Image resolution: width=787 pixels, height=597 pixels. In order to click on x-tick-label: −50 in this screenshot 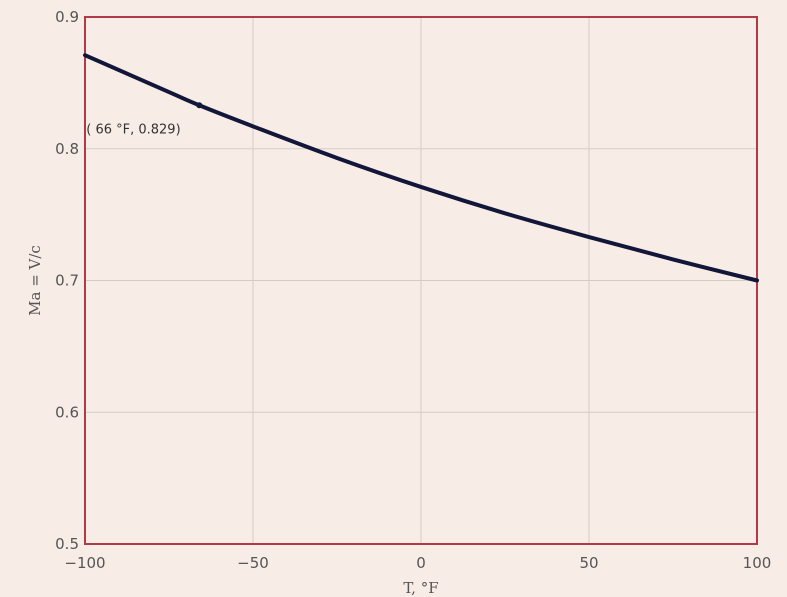, I will do `click(253, 563)`.